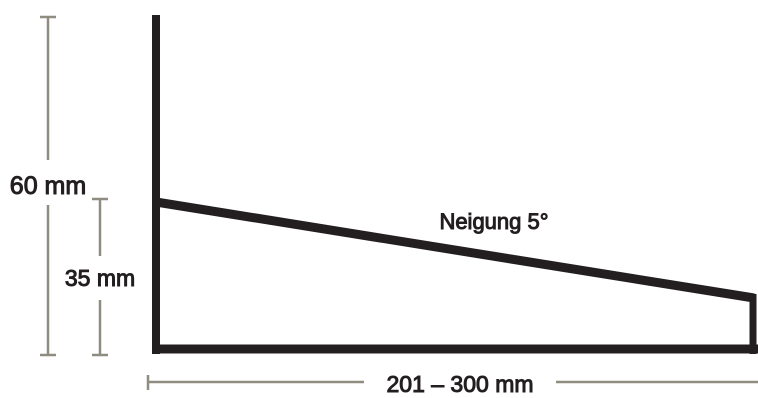 This screenshot has width=758, height=398. What do you see at coordinates (493, 221) in the screenshot?
I see `slope-label: Neigung 5°` at bounding box center [493, 221].